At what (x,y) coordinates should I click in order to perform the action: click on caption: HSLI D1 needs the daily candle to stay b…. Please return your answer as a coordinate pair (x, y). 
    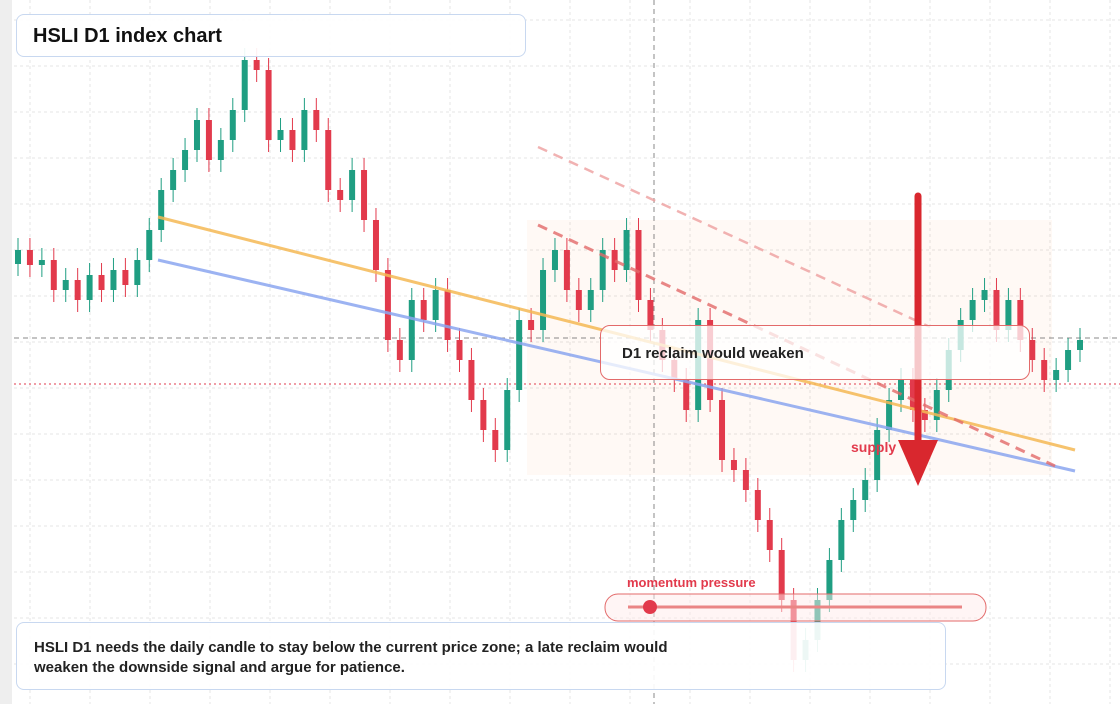
    Looking at the image, I should click on (481, 656).